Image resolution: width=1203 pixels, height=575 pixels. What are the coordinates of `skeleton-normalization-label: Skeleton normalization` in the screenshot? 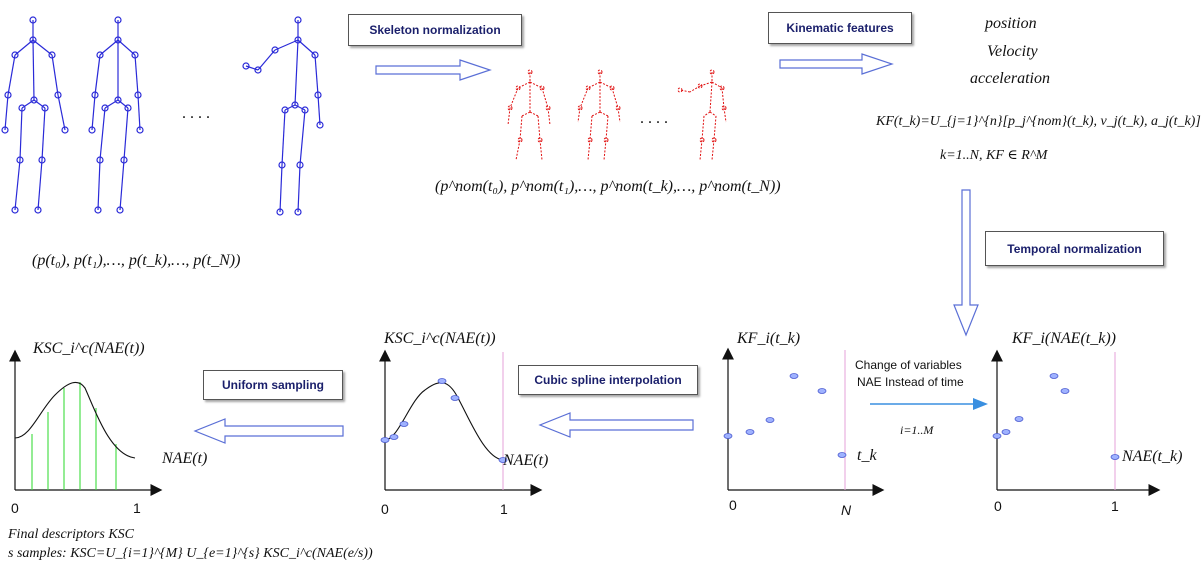 It's located at (435, 30).